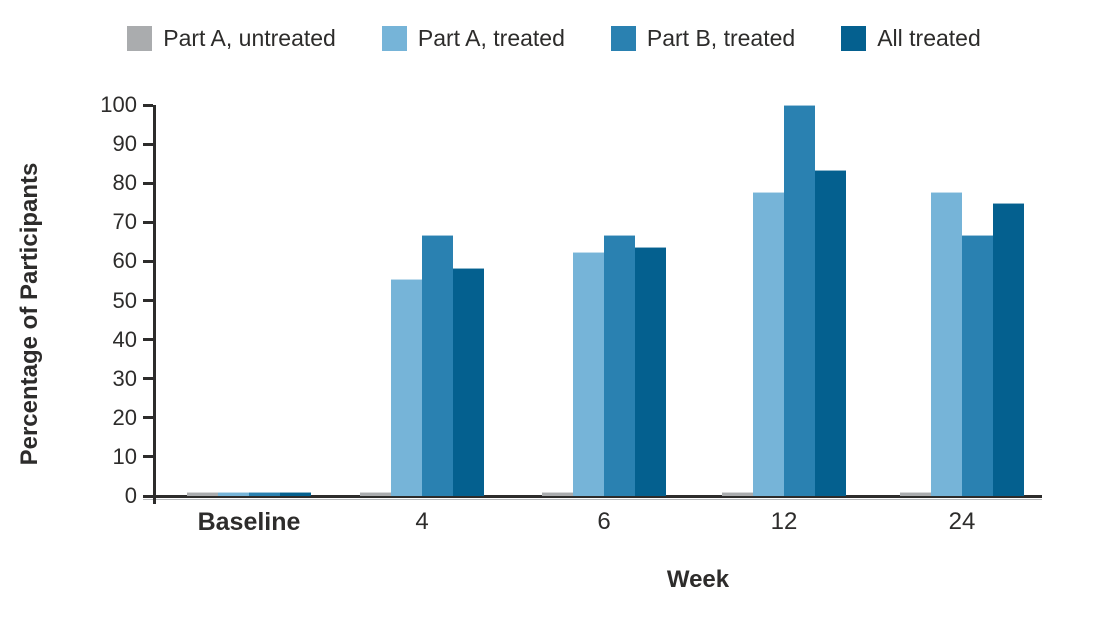  I want to click on legend-item: Part A, treated, so click(473, 38).